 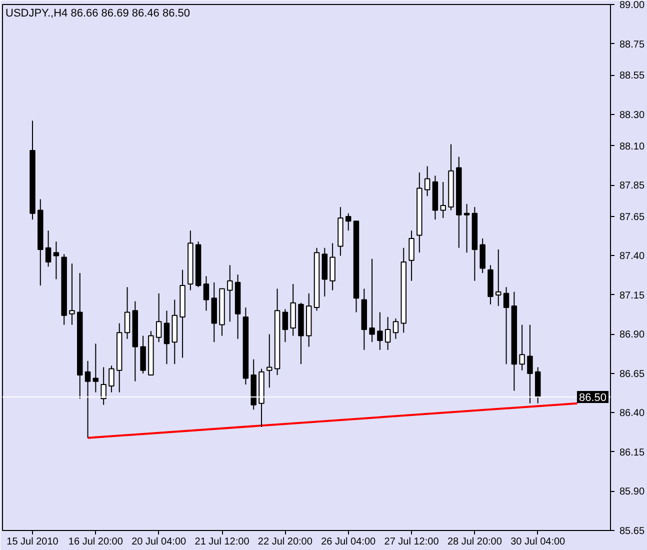 I want to click on x-tick-label: 27 Jul 12:00, so click(x=412, y=542).